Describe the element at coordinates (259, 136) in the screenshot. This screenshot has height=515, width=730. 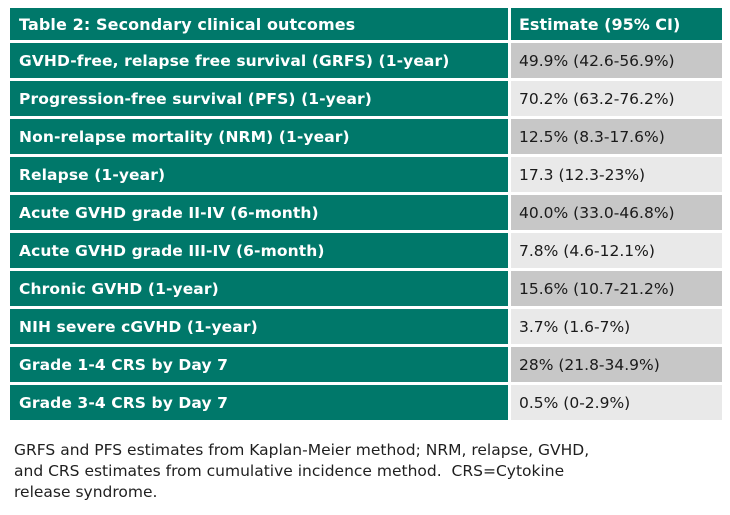
I see `outcome-label: Non-relapse mortality (NRM) (1-year)` at that location.